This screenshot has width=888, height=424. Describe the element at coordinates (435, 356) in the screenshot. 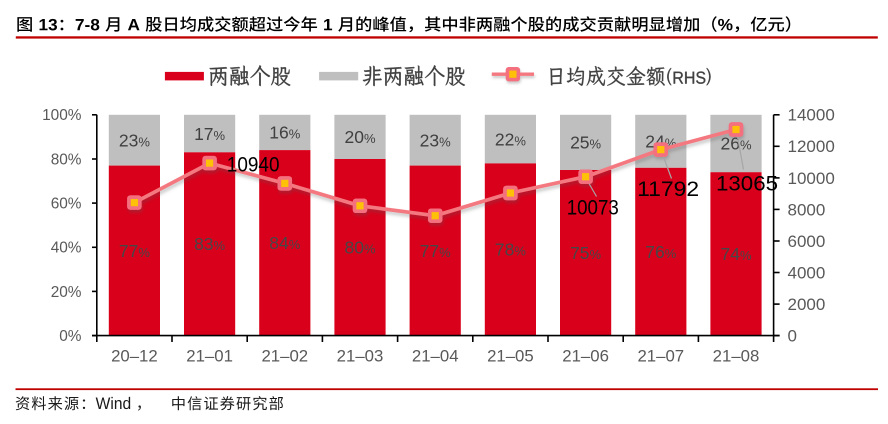

I see `svg-text: 21–04` at that location.